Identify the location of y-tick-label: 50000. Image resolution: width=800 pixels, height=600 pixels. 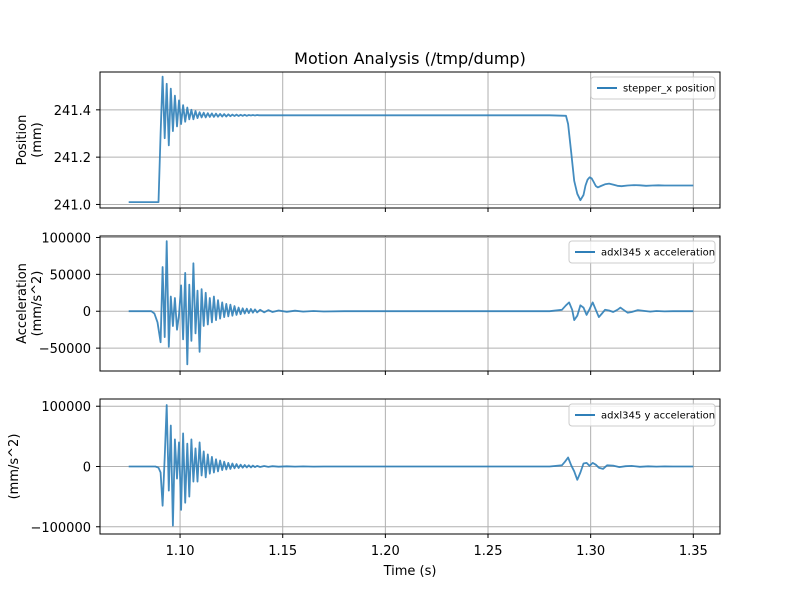
(70, 275).